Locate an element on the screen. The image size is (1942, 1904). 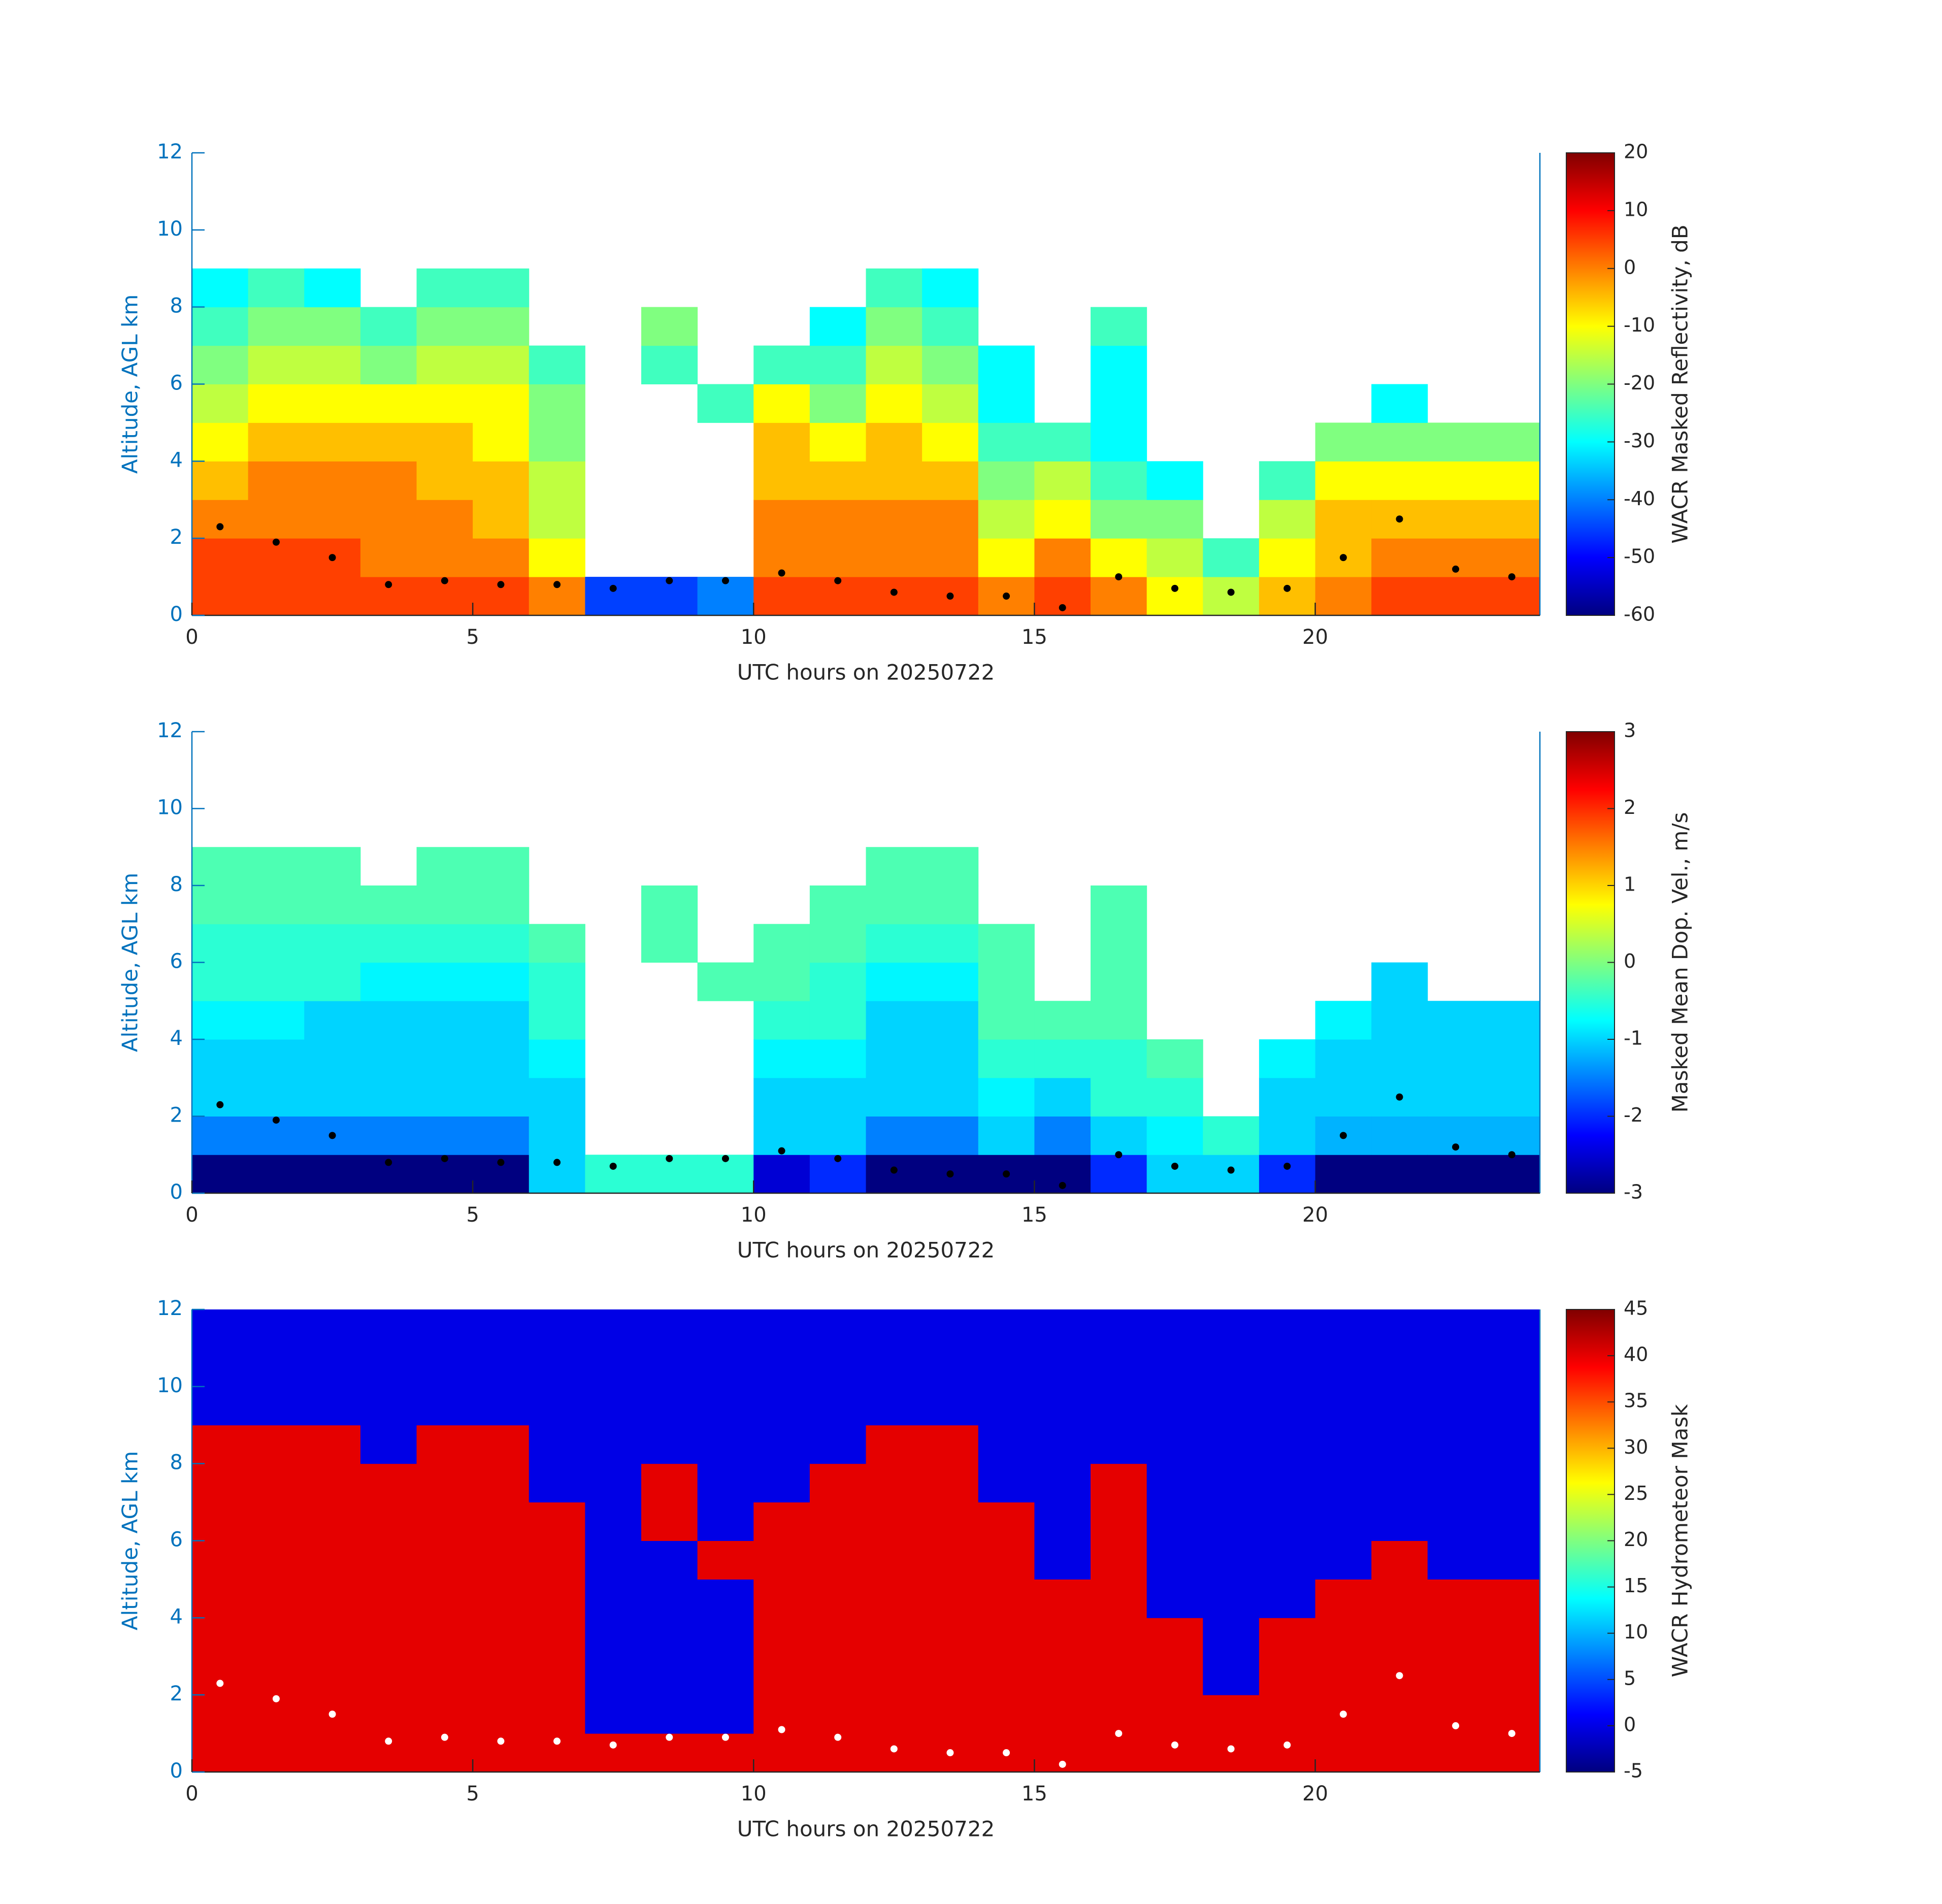
colorbar is located at coordinates (1590, 1541).